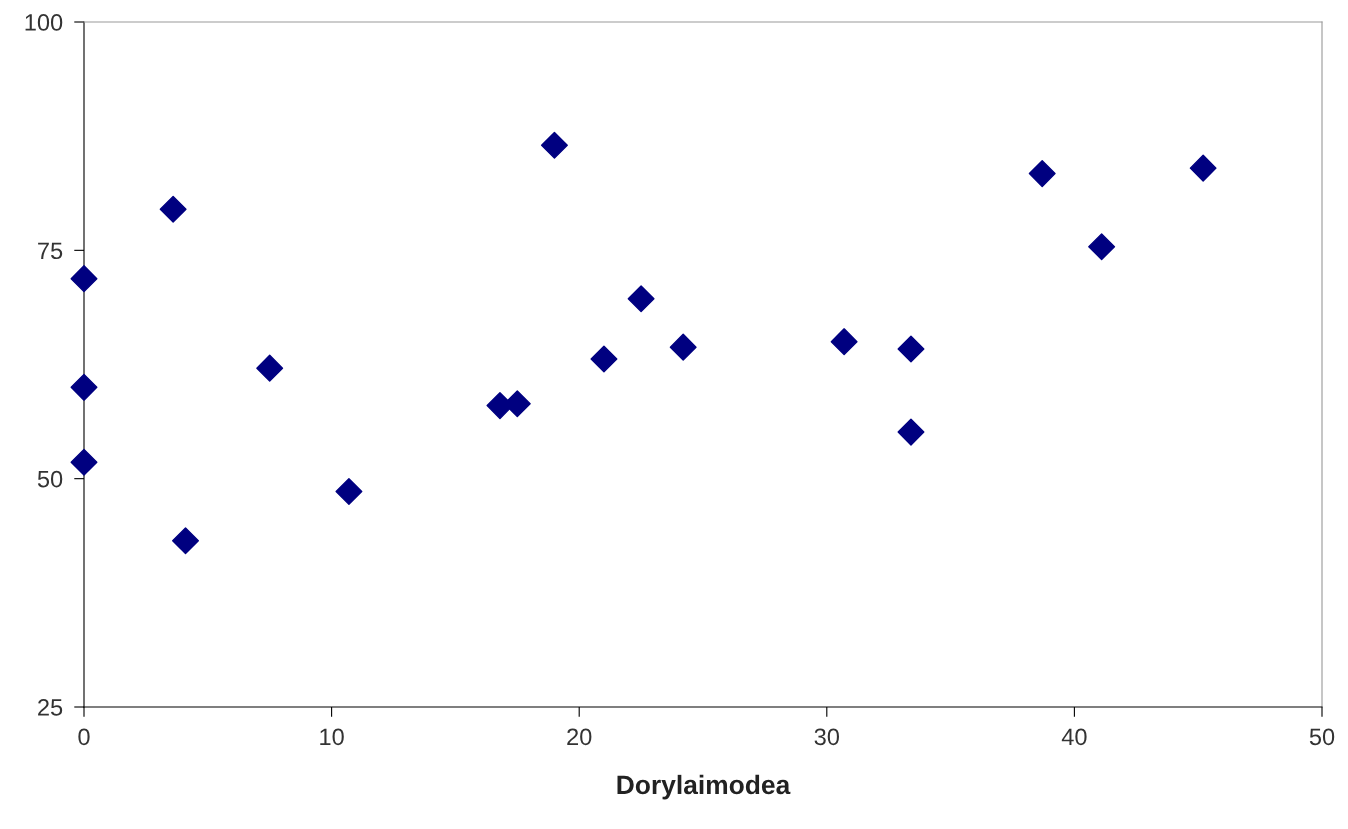 The height and width of the screenshot is (829, 1348). I want to click on x-tick-label: 0, so click(84, 737).